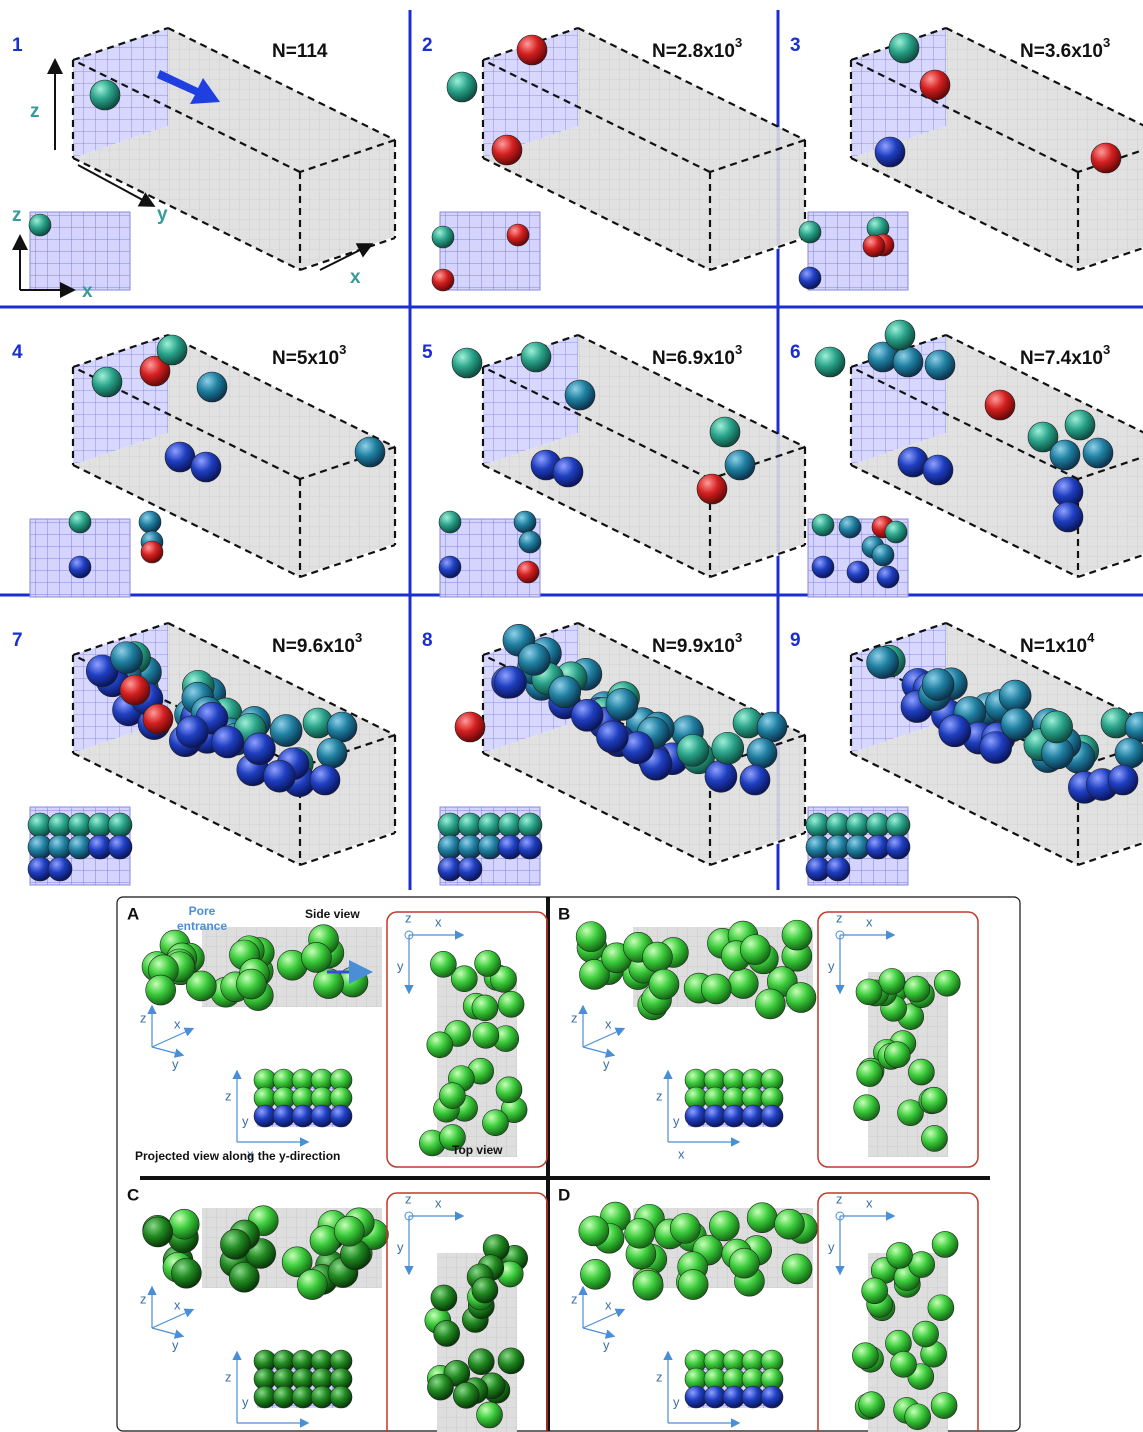  Describe the element at coordinates (693, 358) in the screenshot. I see `n-label-text: N=6.9x10` at that location.